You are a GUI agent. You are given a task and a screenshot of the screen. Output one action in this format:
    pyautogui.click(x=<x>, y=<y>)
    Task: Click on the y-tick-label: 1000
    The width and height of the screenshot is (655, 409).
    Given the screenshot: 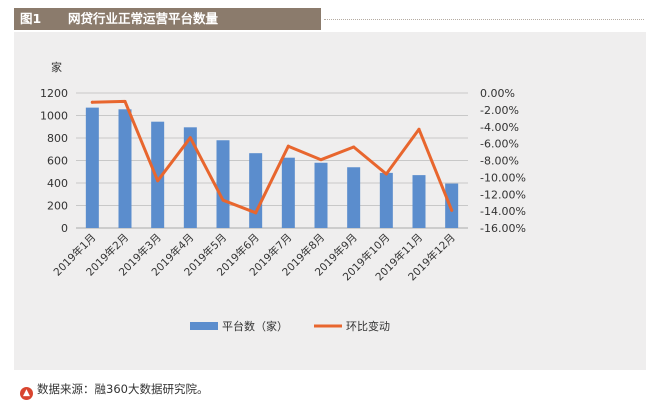 What is the action you would take?
    pyautogui.click(x=54, y=116)
    